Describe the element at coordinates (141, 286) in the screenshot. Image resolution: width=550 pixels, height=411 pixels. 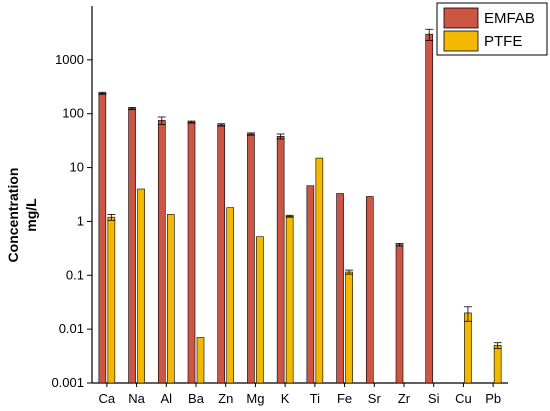
I see `bar-ptfe-na` at that location.